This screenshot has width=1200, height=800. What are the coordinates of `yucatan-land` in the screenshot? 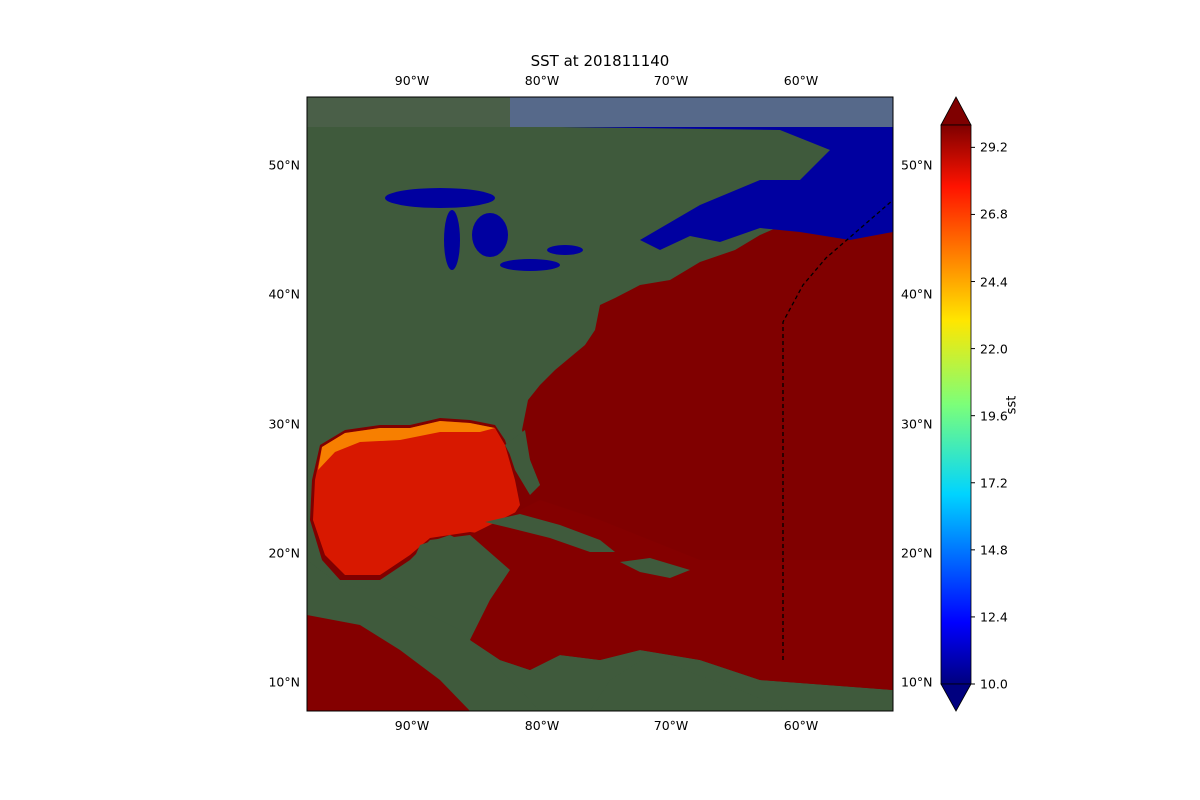 It's located at (435, 577).